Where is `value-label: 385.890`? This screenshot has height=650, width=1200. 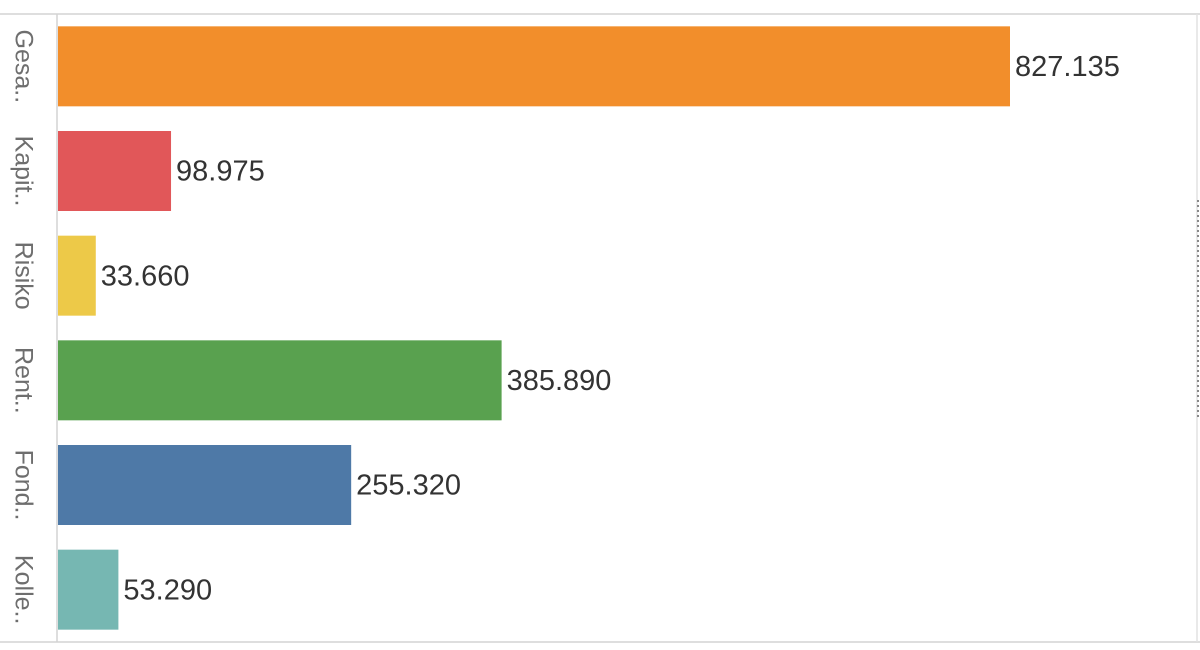 value-label: 385.890 is located at coordinates (559, 381).